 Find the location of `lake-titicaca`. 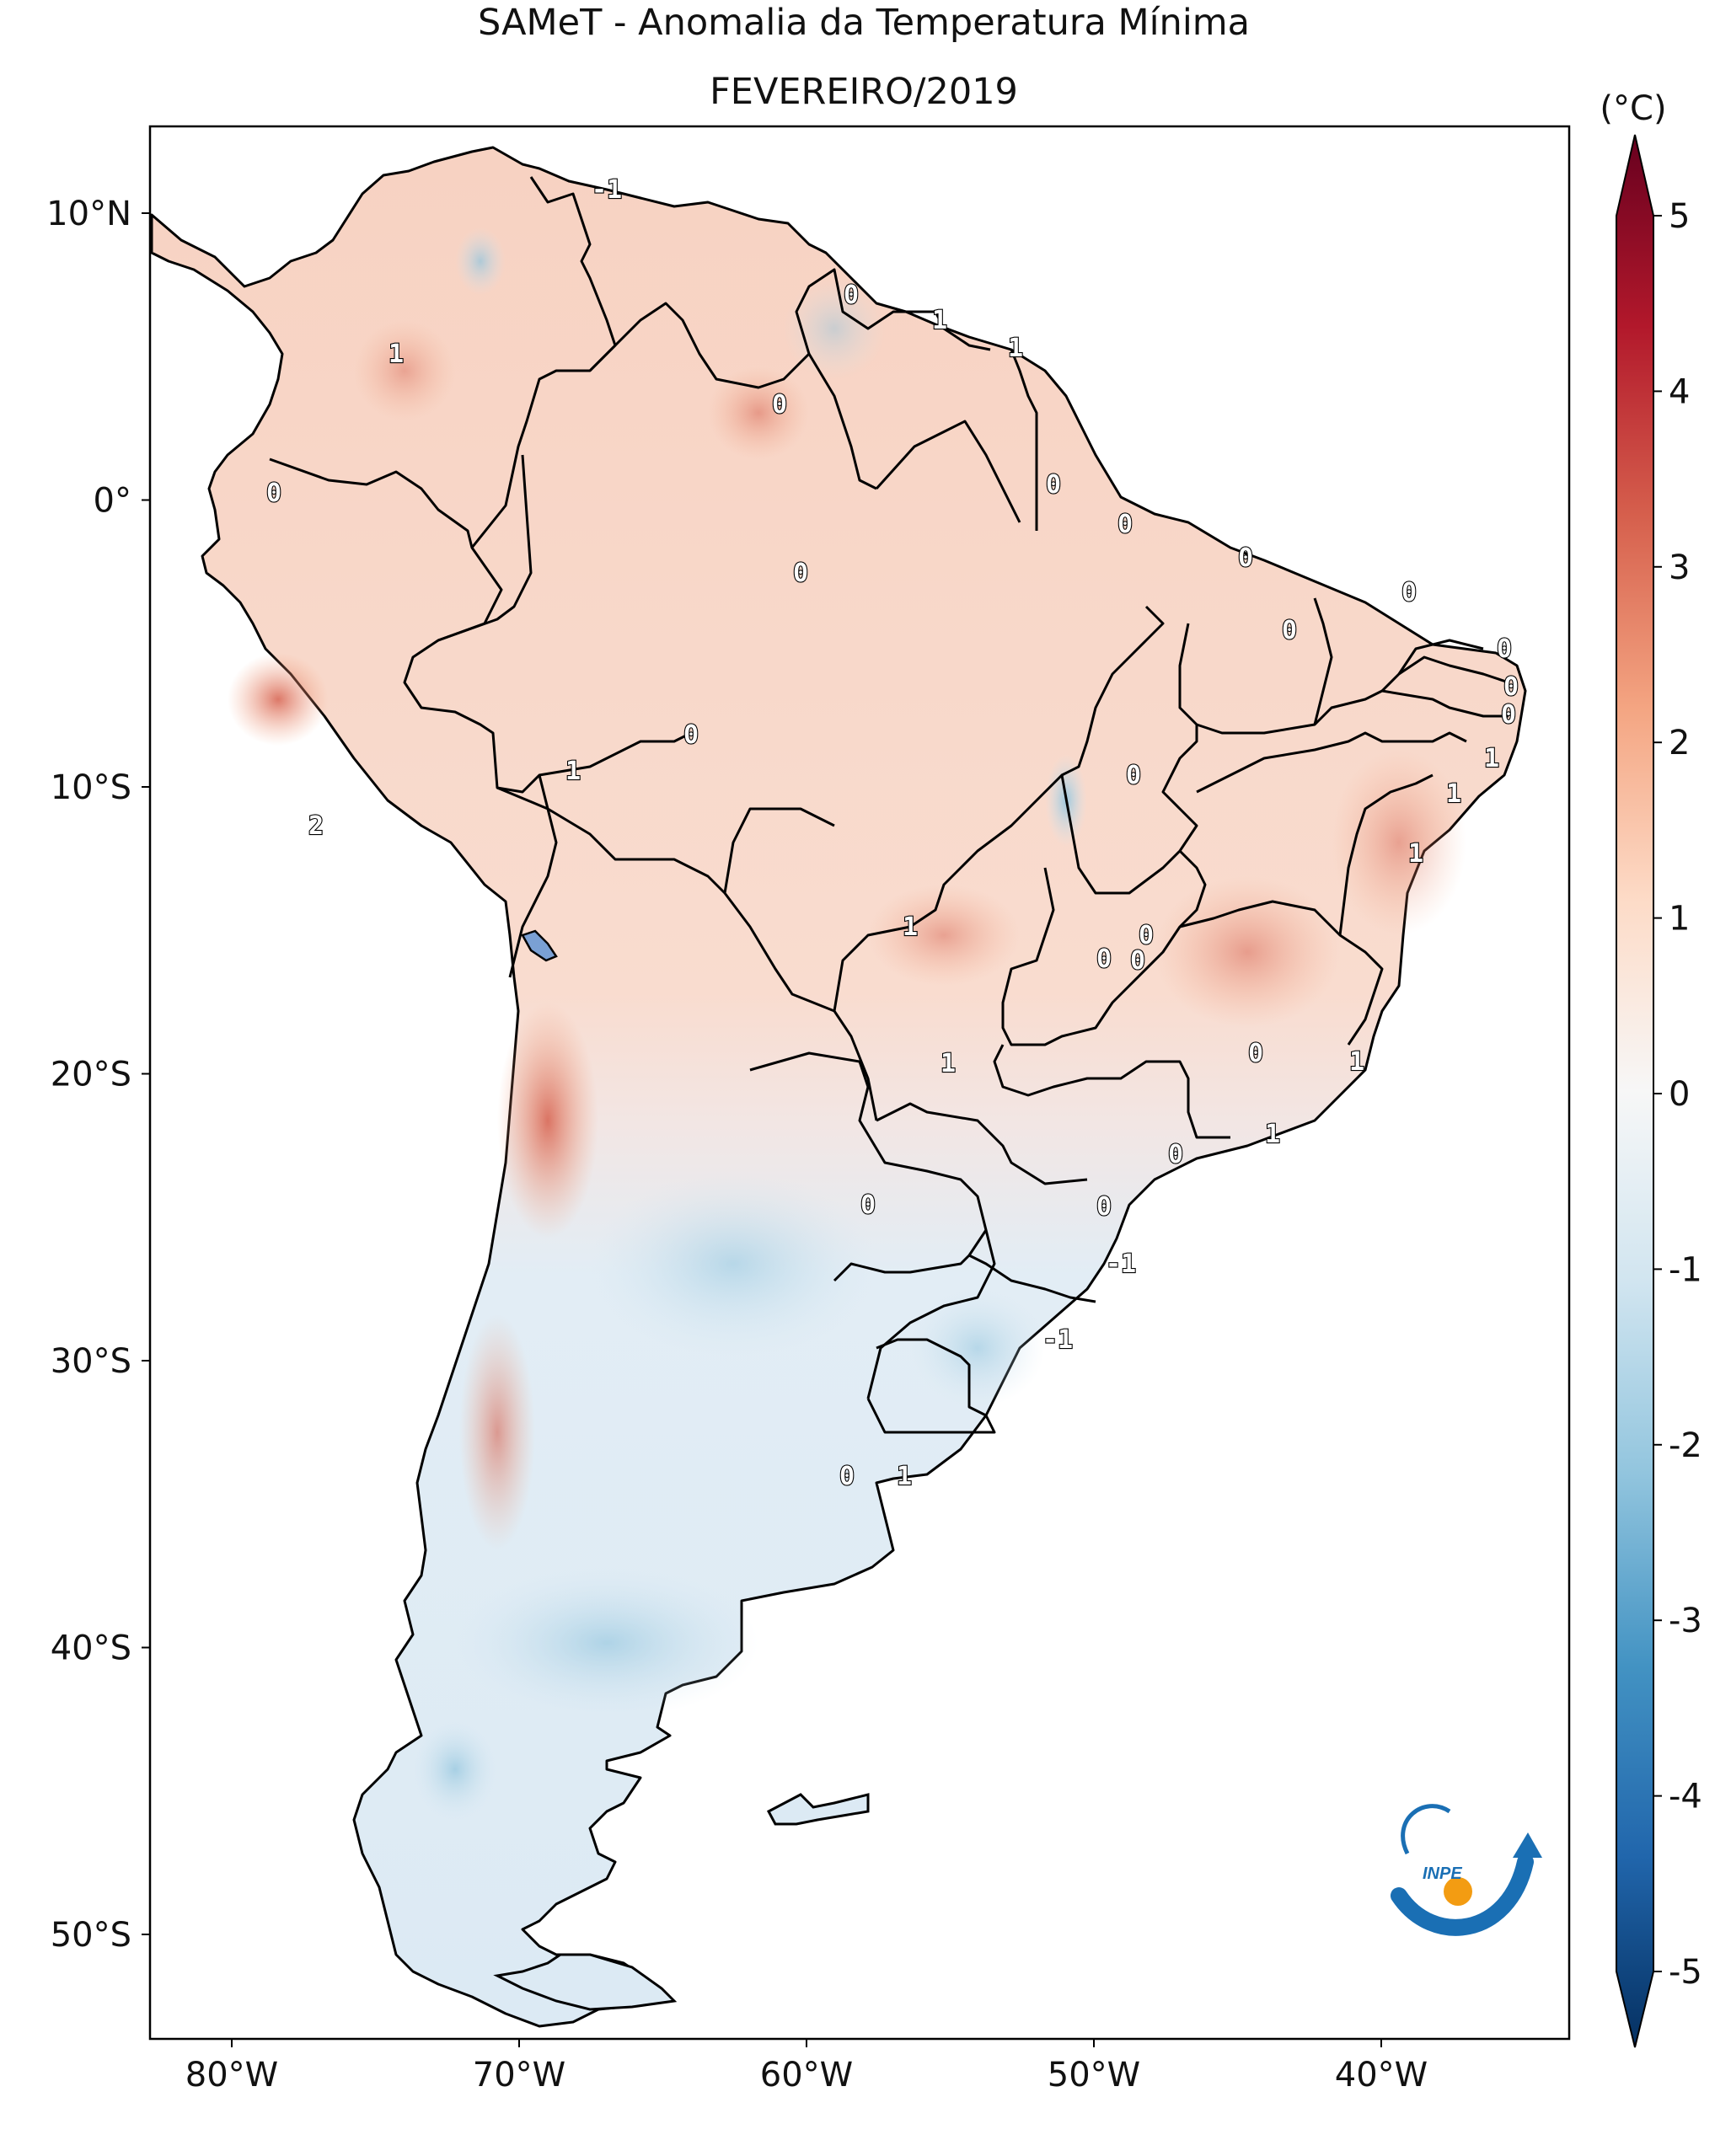

lake-titicaca is located at coordinates (539, 945).